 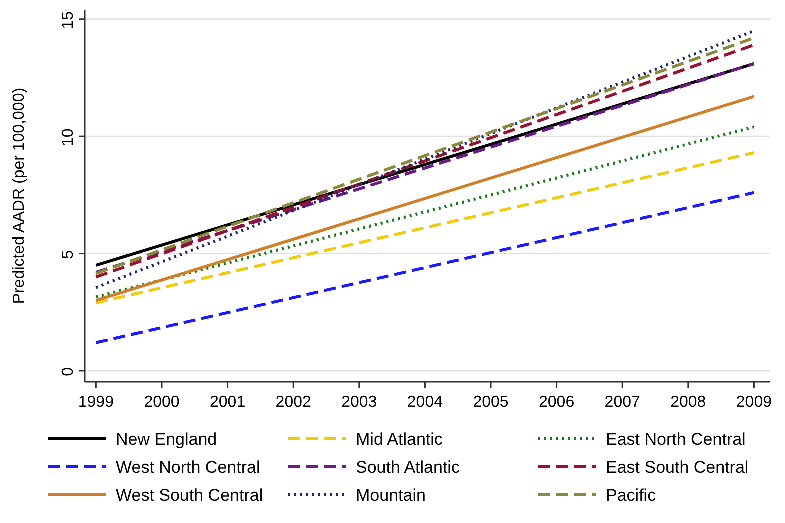 I want to click on x-tick-label: 2009, so click(x=754, y=402).